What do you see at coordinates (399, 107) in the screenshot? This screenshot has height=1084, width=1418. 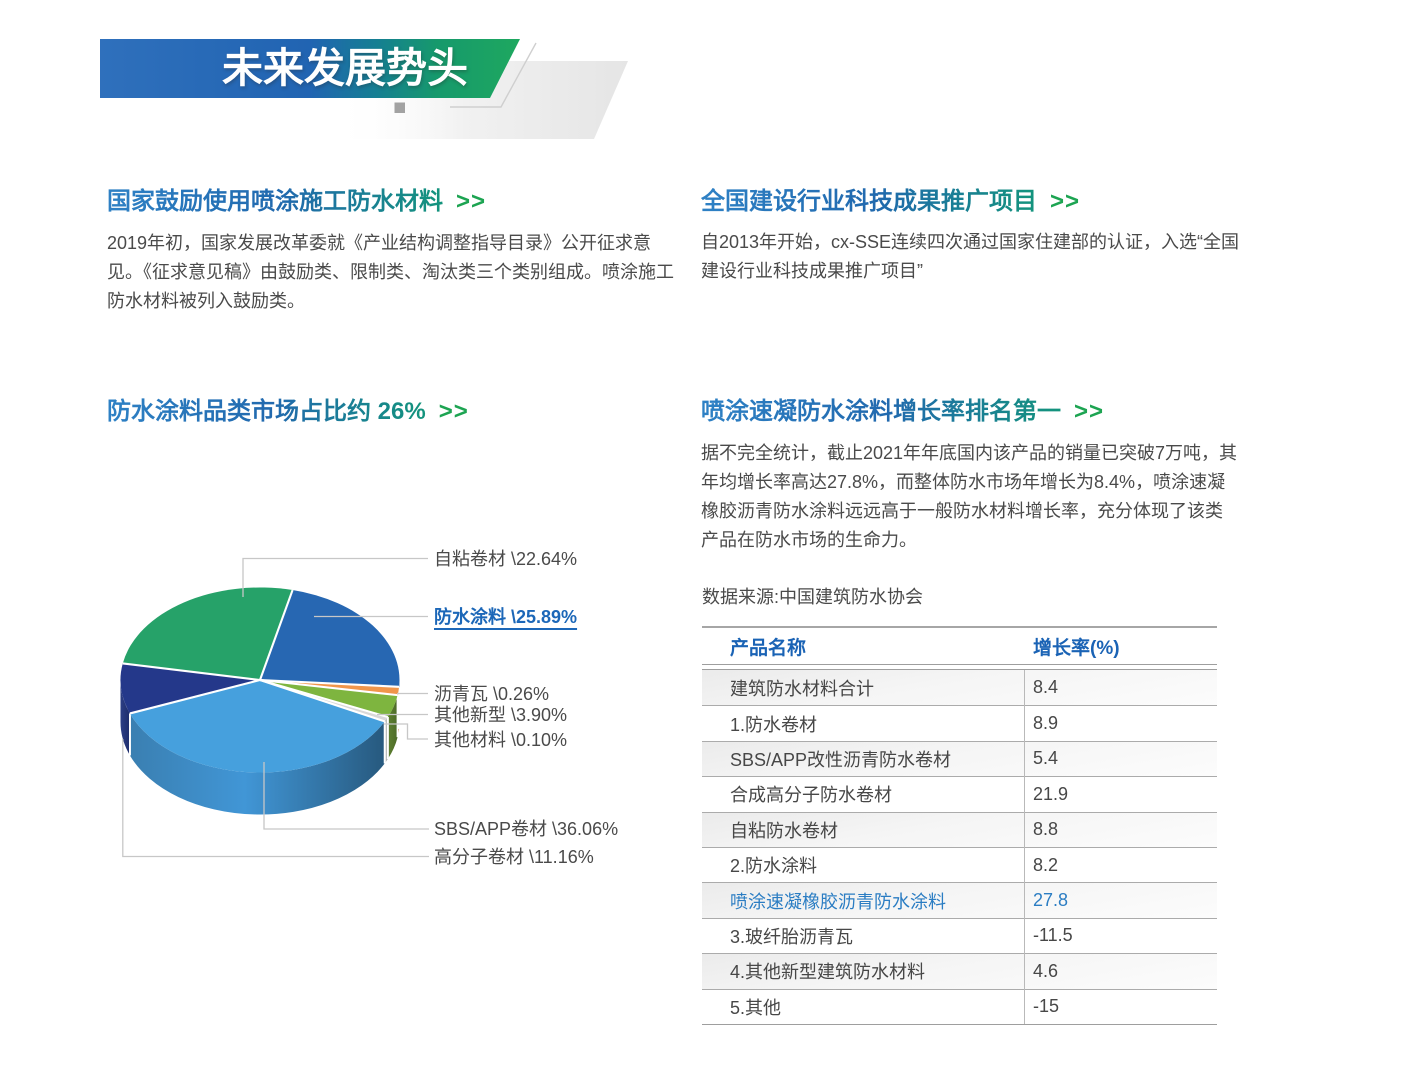 I see `banner-square-dot` at bounding box center [399, 107].